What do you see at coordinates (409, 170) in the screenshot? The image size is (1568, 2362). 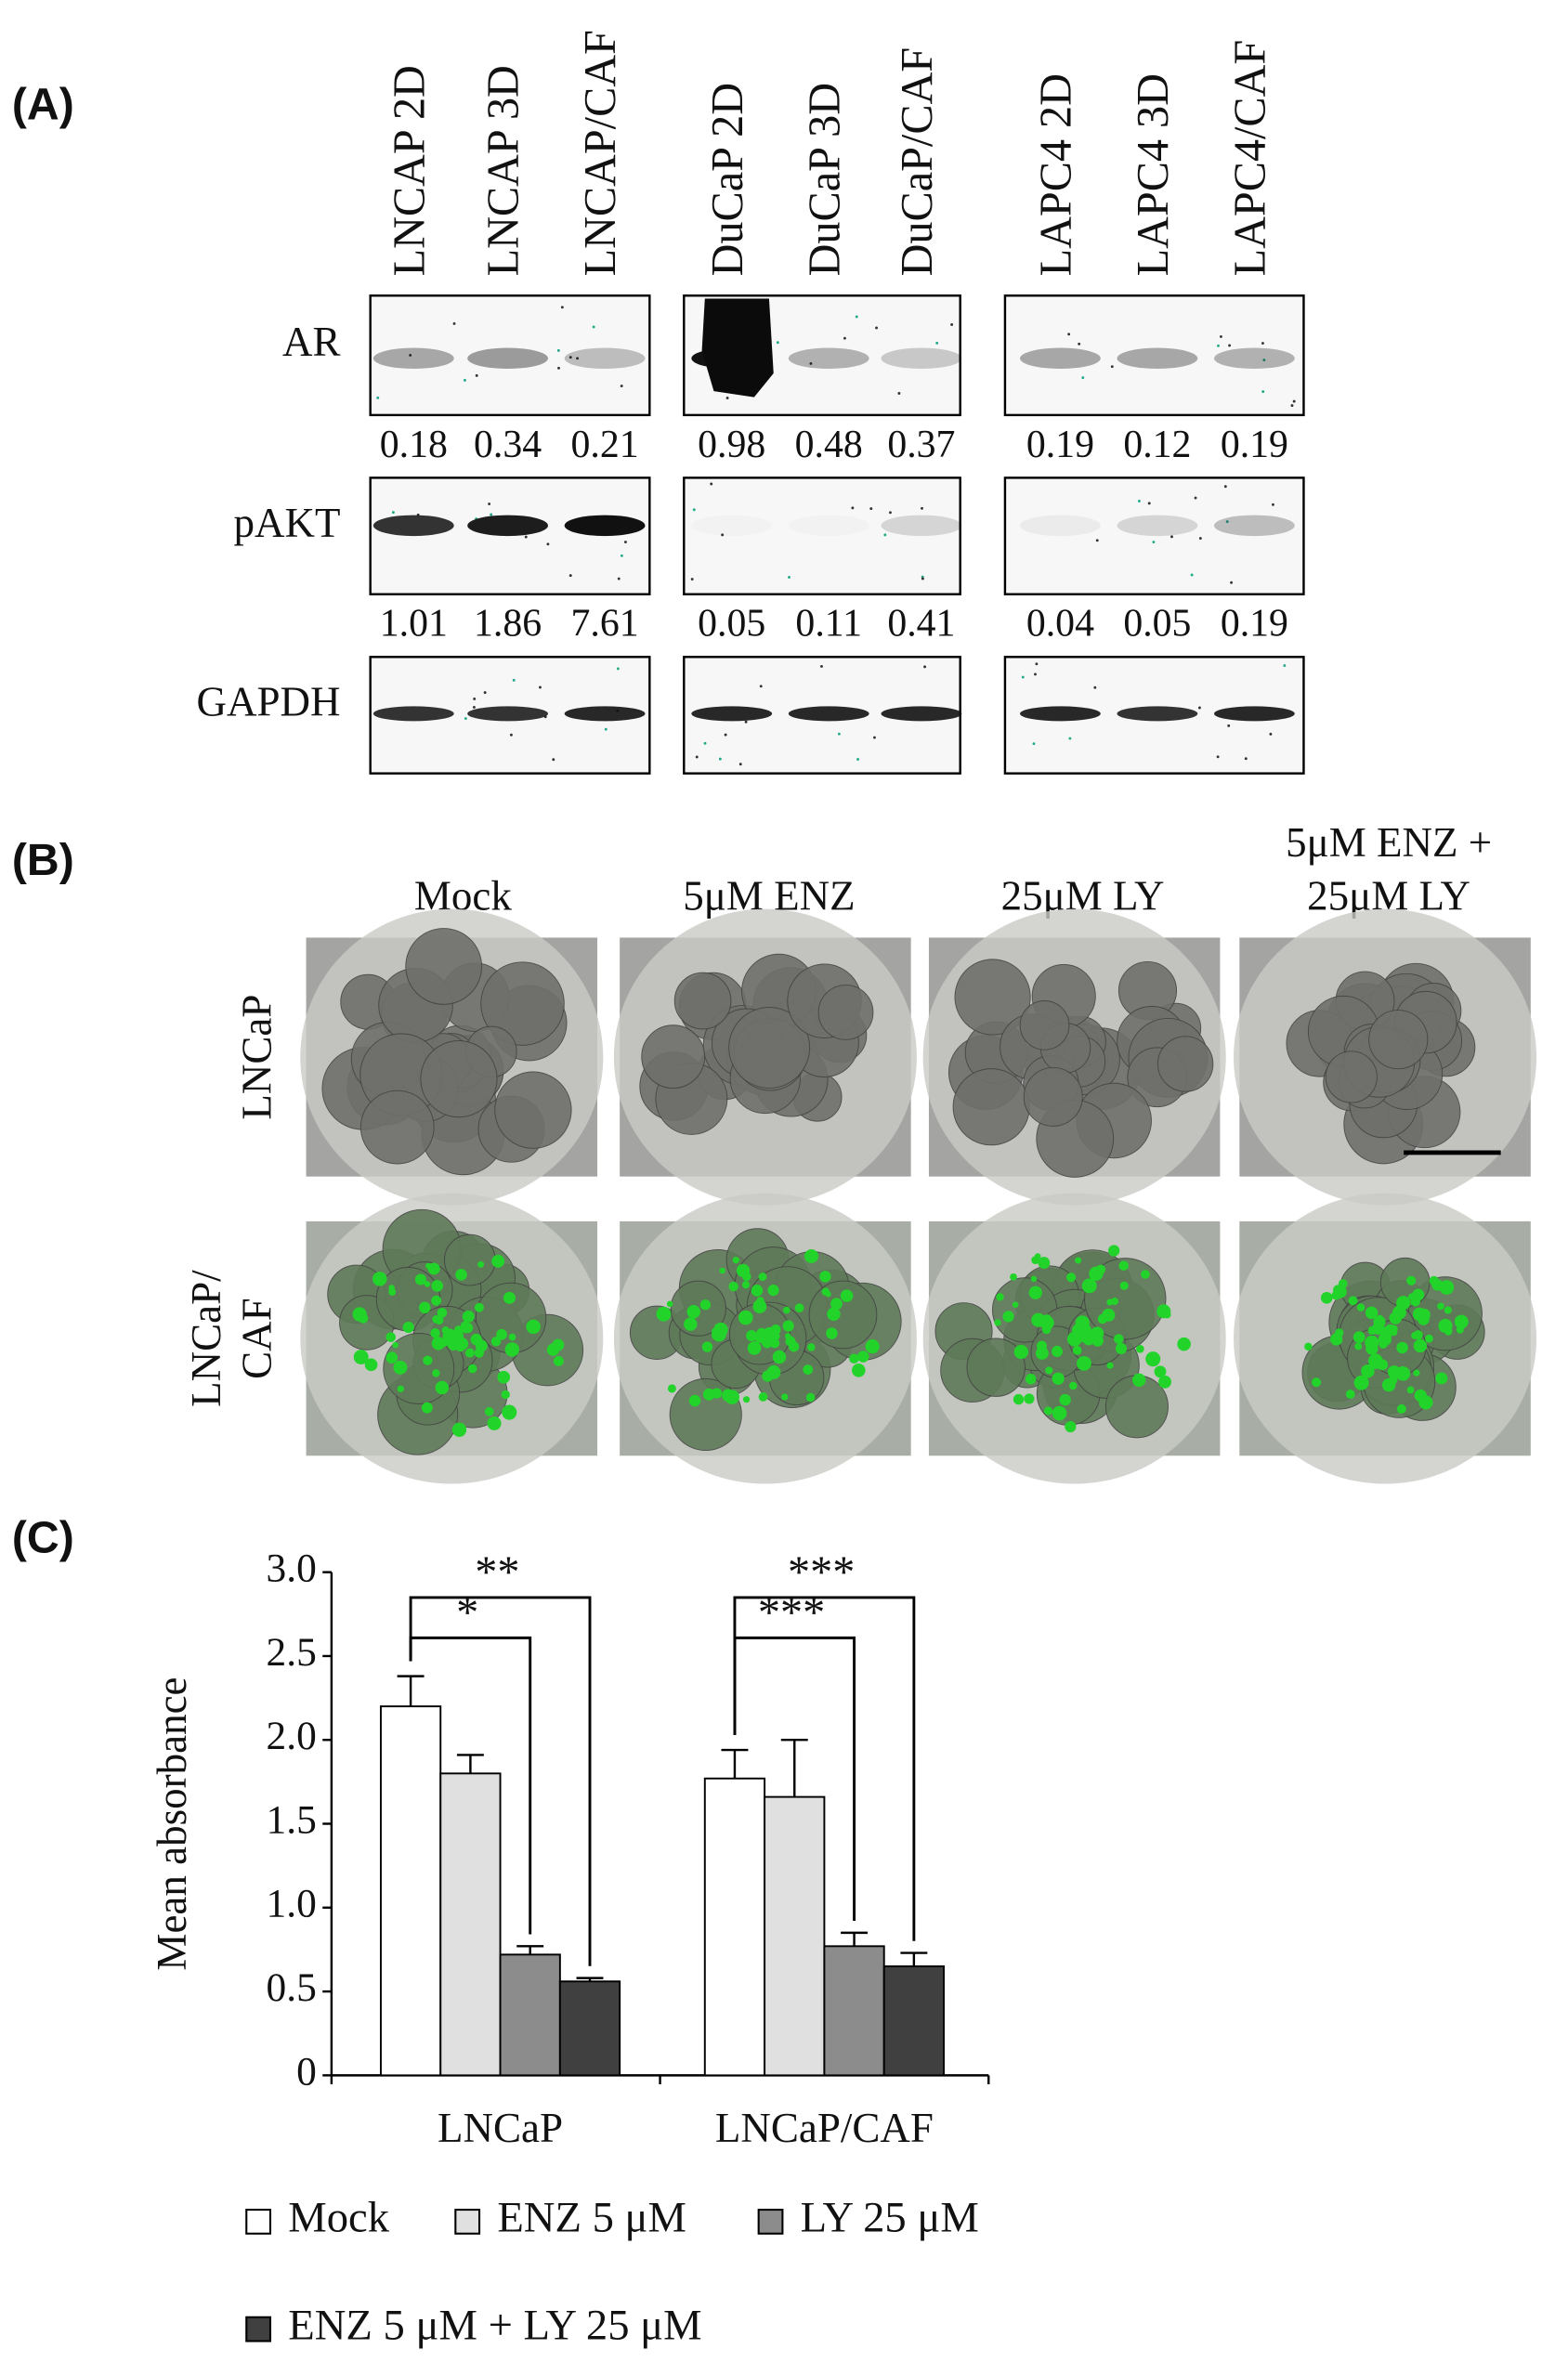 I see `lane-label: LNCAP 2D` at bounding box center [409, 170].